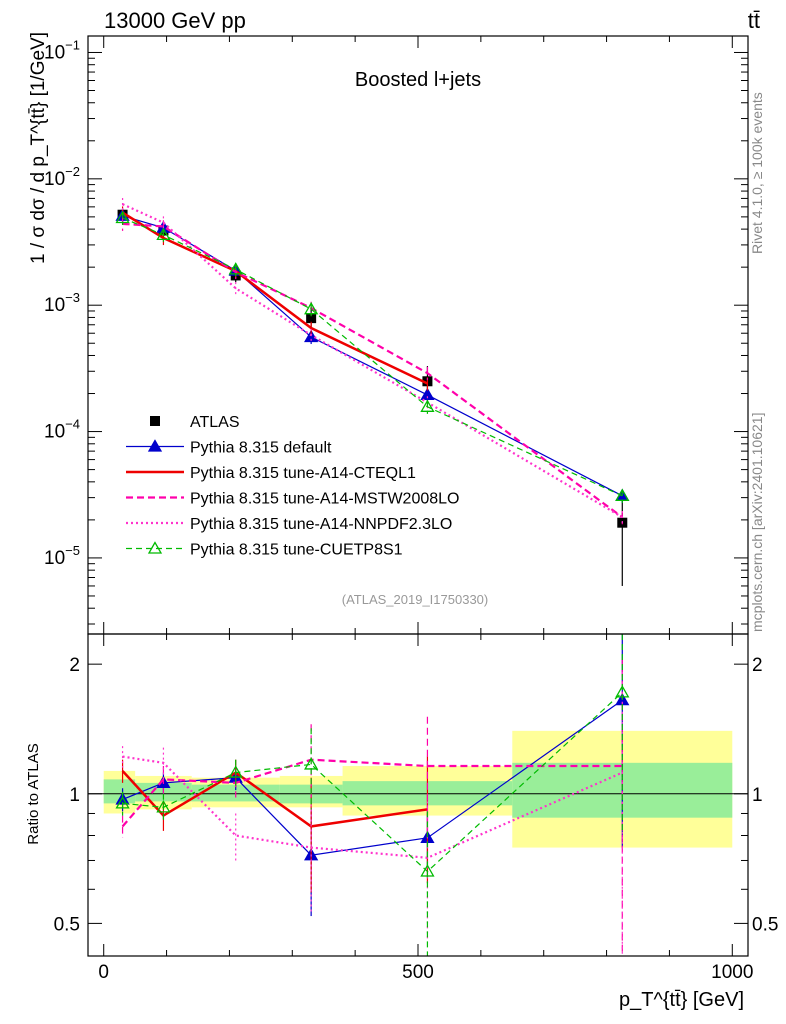  Describe the element at coordinates (732, 972) in the screenshot. I see `x-tick-label: 1000` at that location.